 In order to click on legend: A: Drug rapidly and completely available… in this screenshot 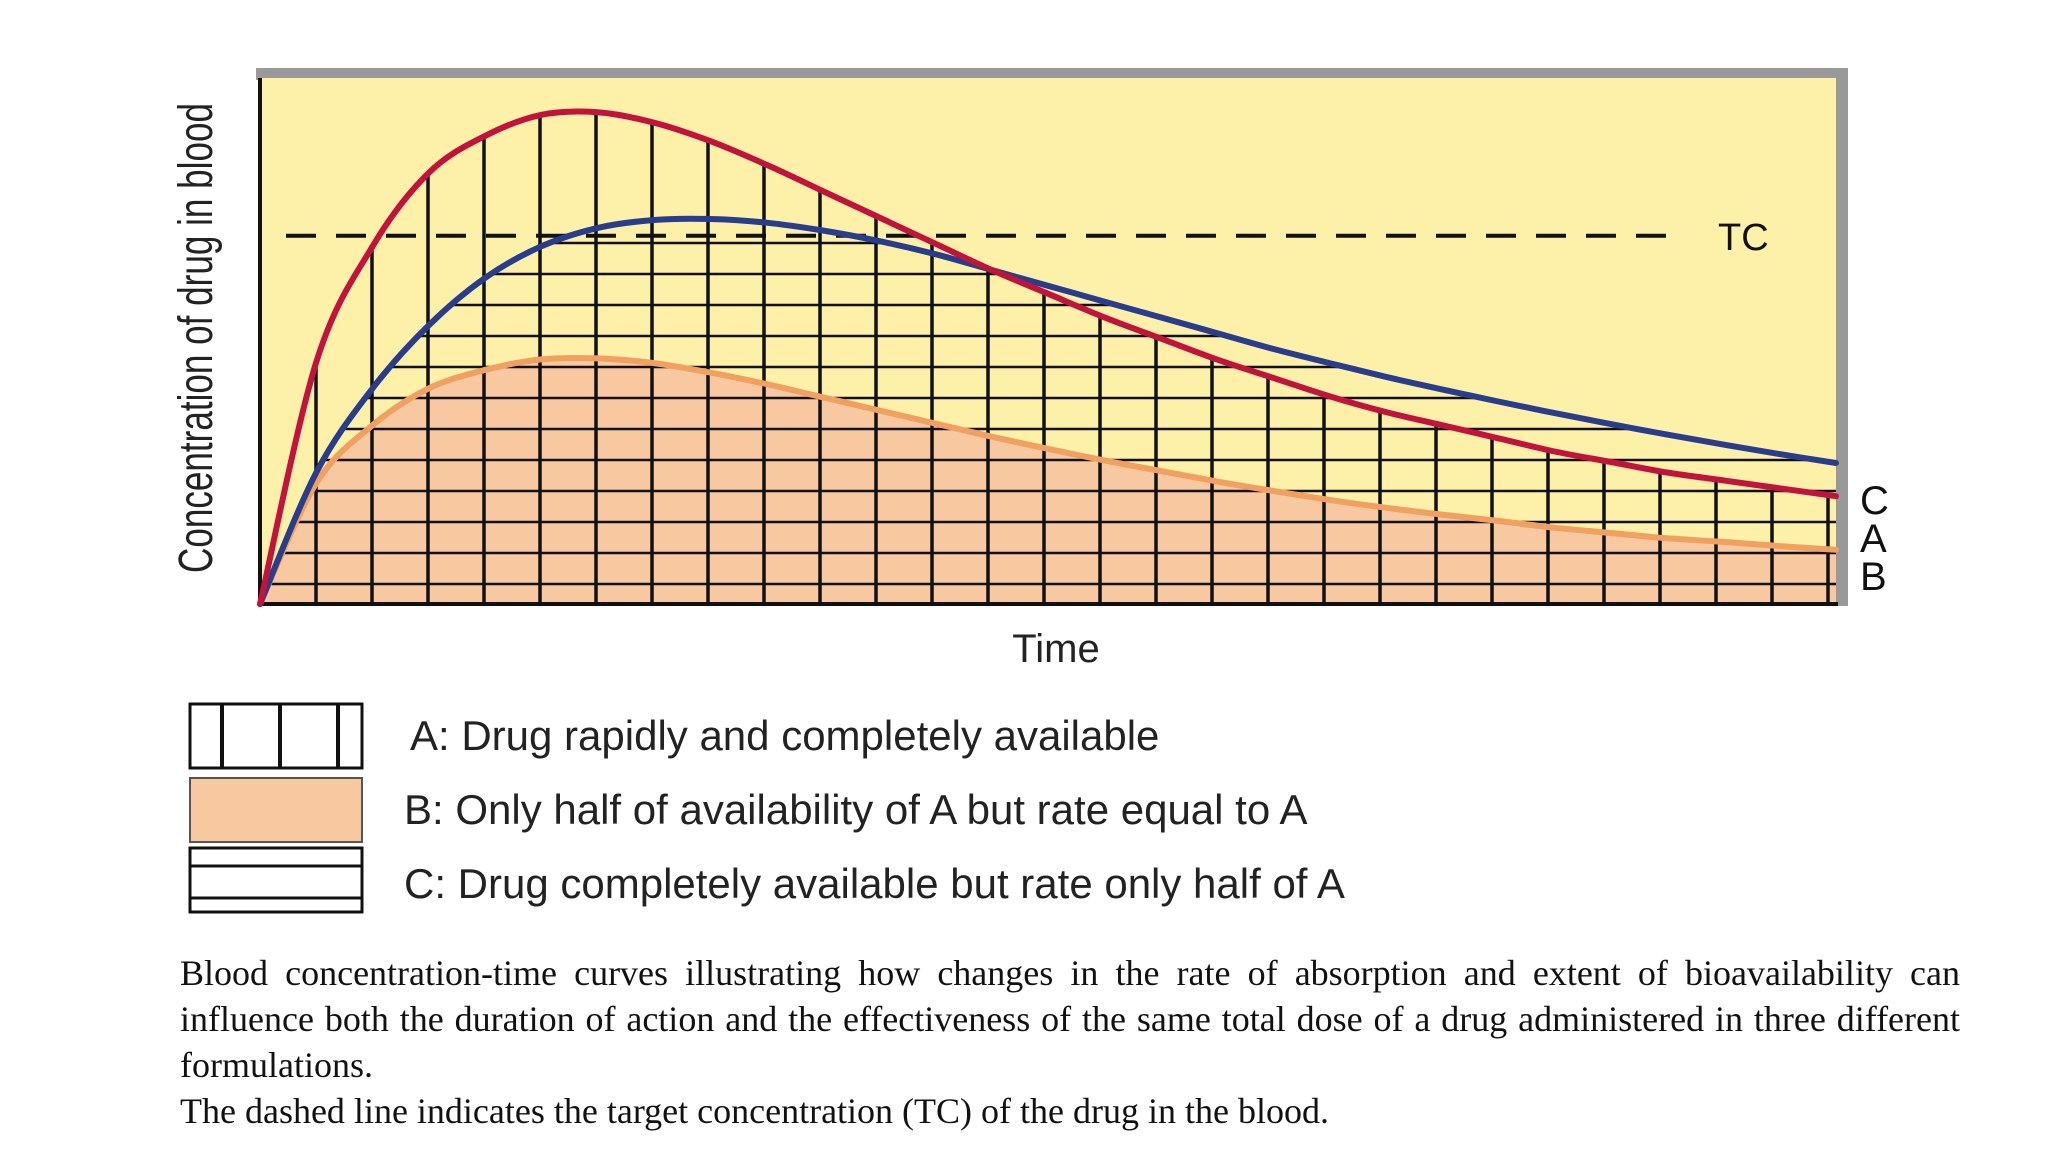, I will do `click(766, 808)`.